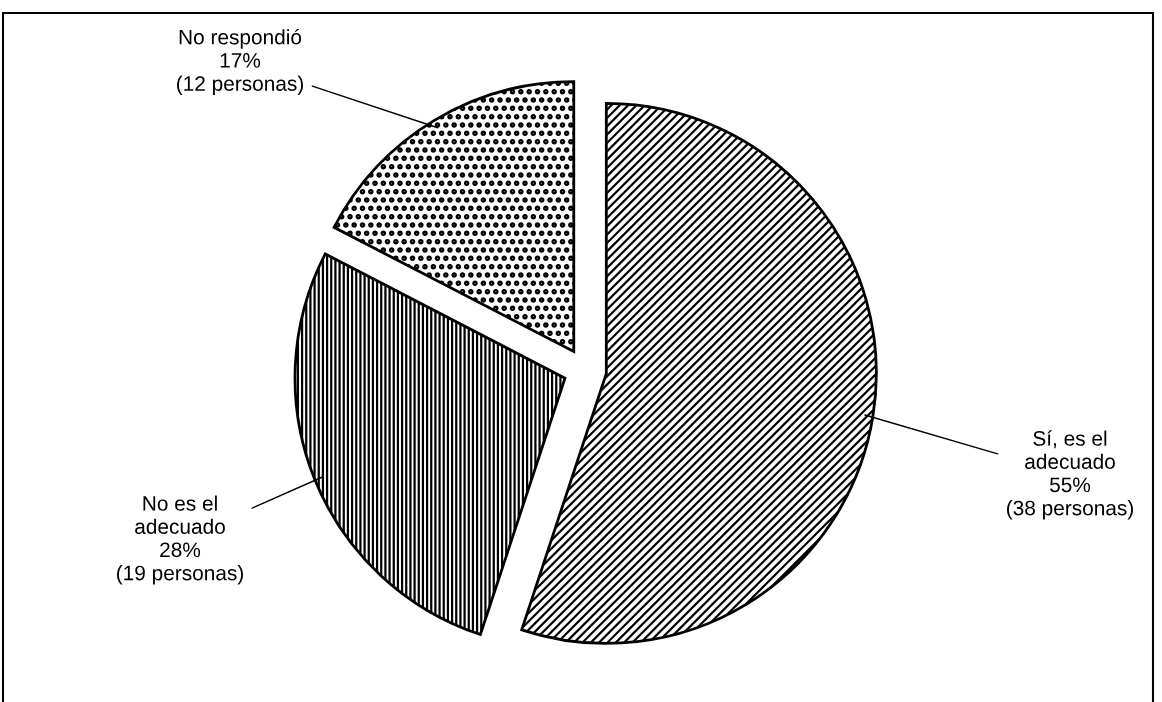 The width and height of the screenshot is (1162, 702). I want to click on data-label: 17% (12 personas), so click(240, 74).